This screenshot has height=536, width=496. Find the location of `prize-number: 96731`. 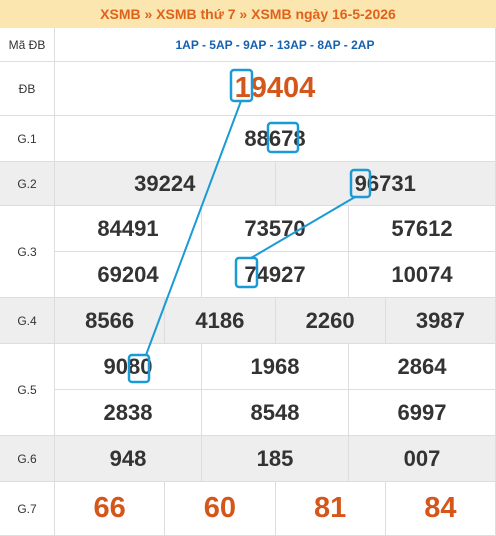

prize-number: 96731 is located at coordinates (385, 184).